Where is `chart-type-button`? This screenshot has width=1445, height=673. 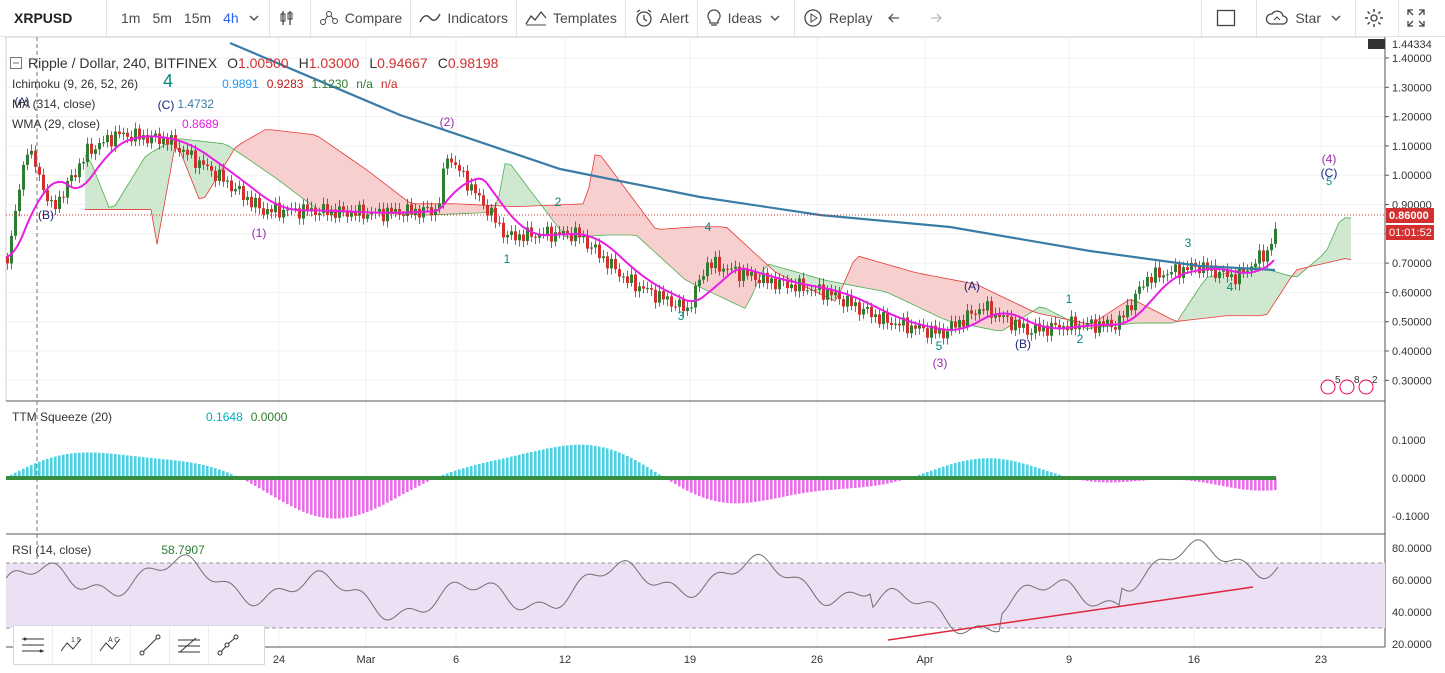
chart-type-button is located at coordinates (289, 18).